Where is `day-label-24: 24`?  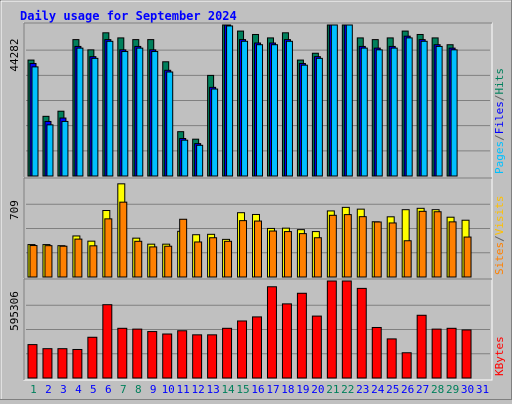
day-label-24: 24 is located at coordinates (378, 389).